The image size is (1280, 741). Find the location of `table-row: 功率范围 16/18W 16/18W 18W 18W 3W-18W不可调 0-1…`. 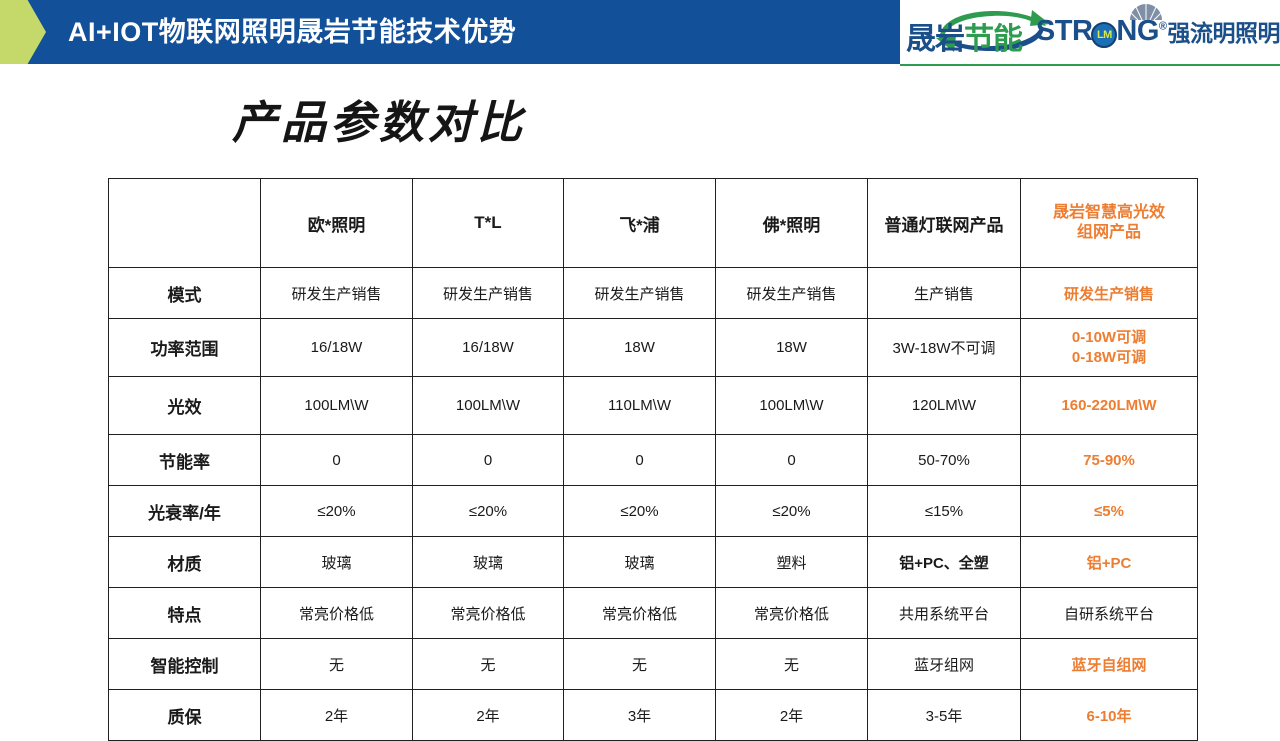

table-row: 功率范围 16/18W 16/18W 18W 18W 3W-18W不可调 0-1… is located at coordinates (653, 348).